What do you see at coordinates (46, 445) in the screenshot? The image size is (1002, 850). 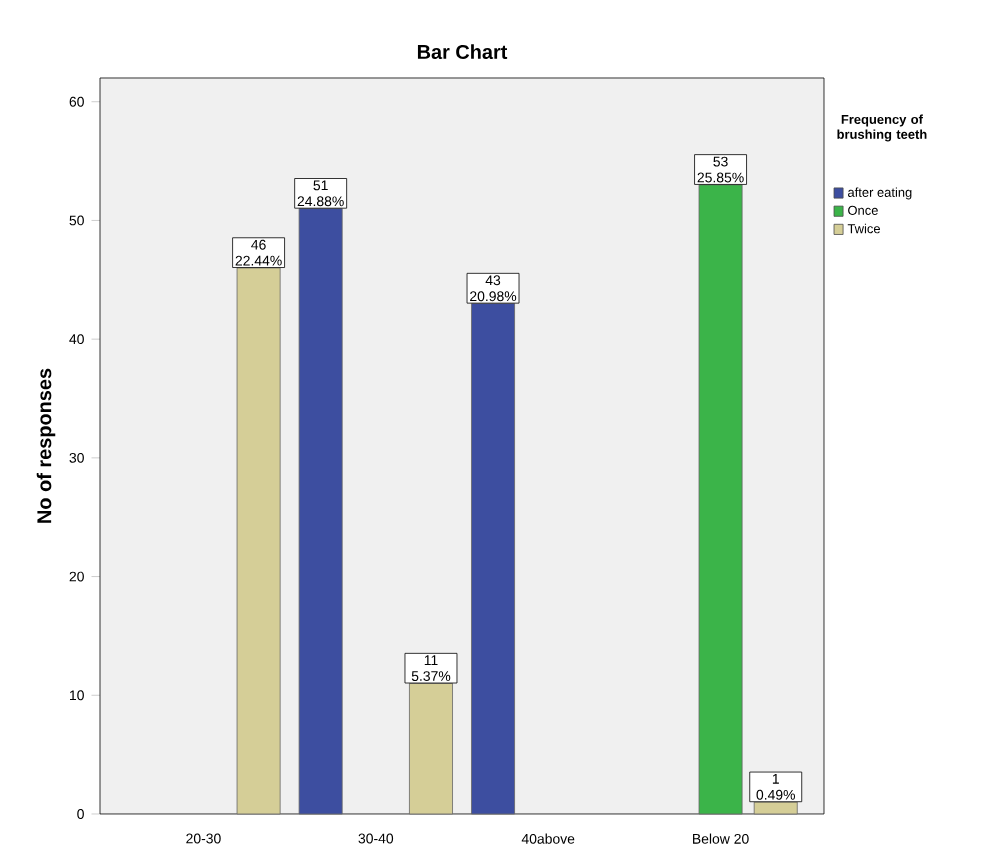 I see `y-axis-title: No of responses` at bounding box center [46, 445].